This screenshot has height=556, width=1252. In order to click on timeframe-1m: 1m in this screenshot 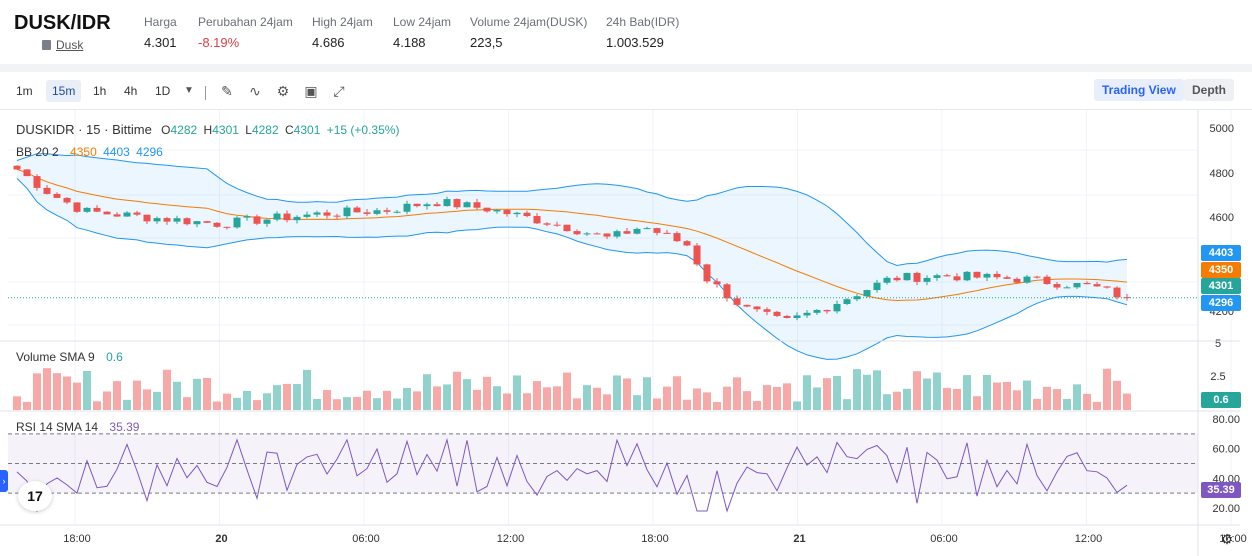, I will do `click(24, 91)`.